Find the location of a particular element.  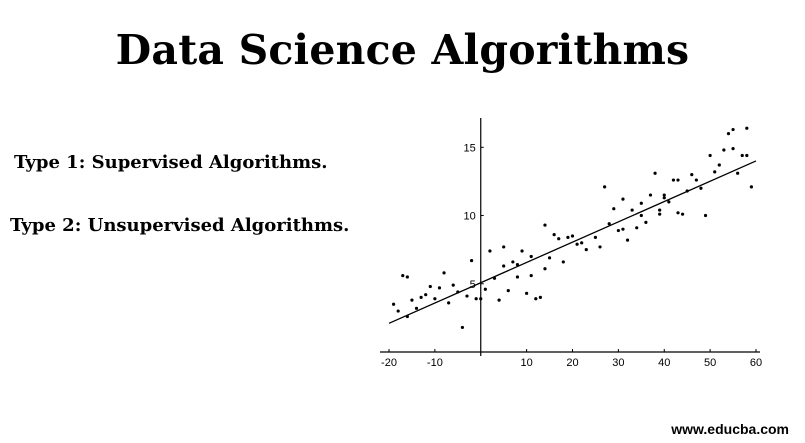

x-tick-label: 30 is located at coordinates (618, 363).